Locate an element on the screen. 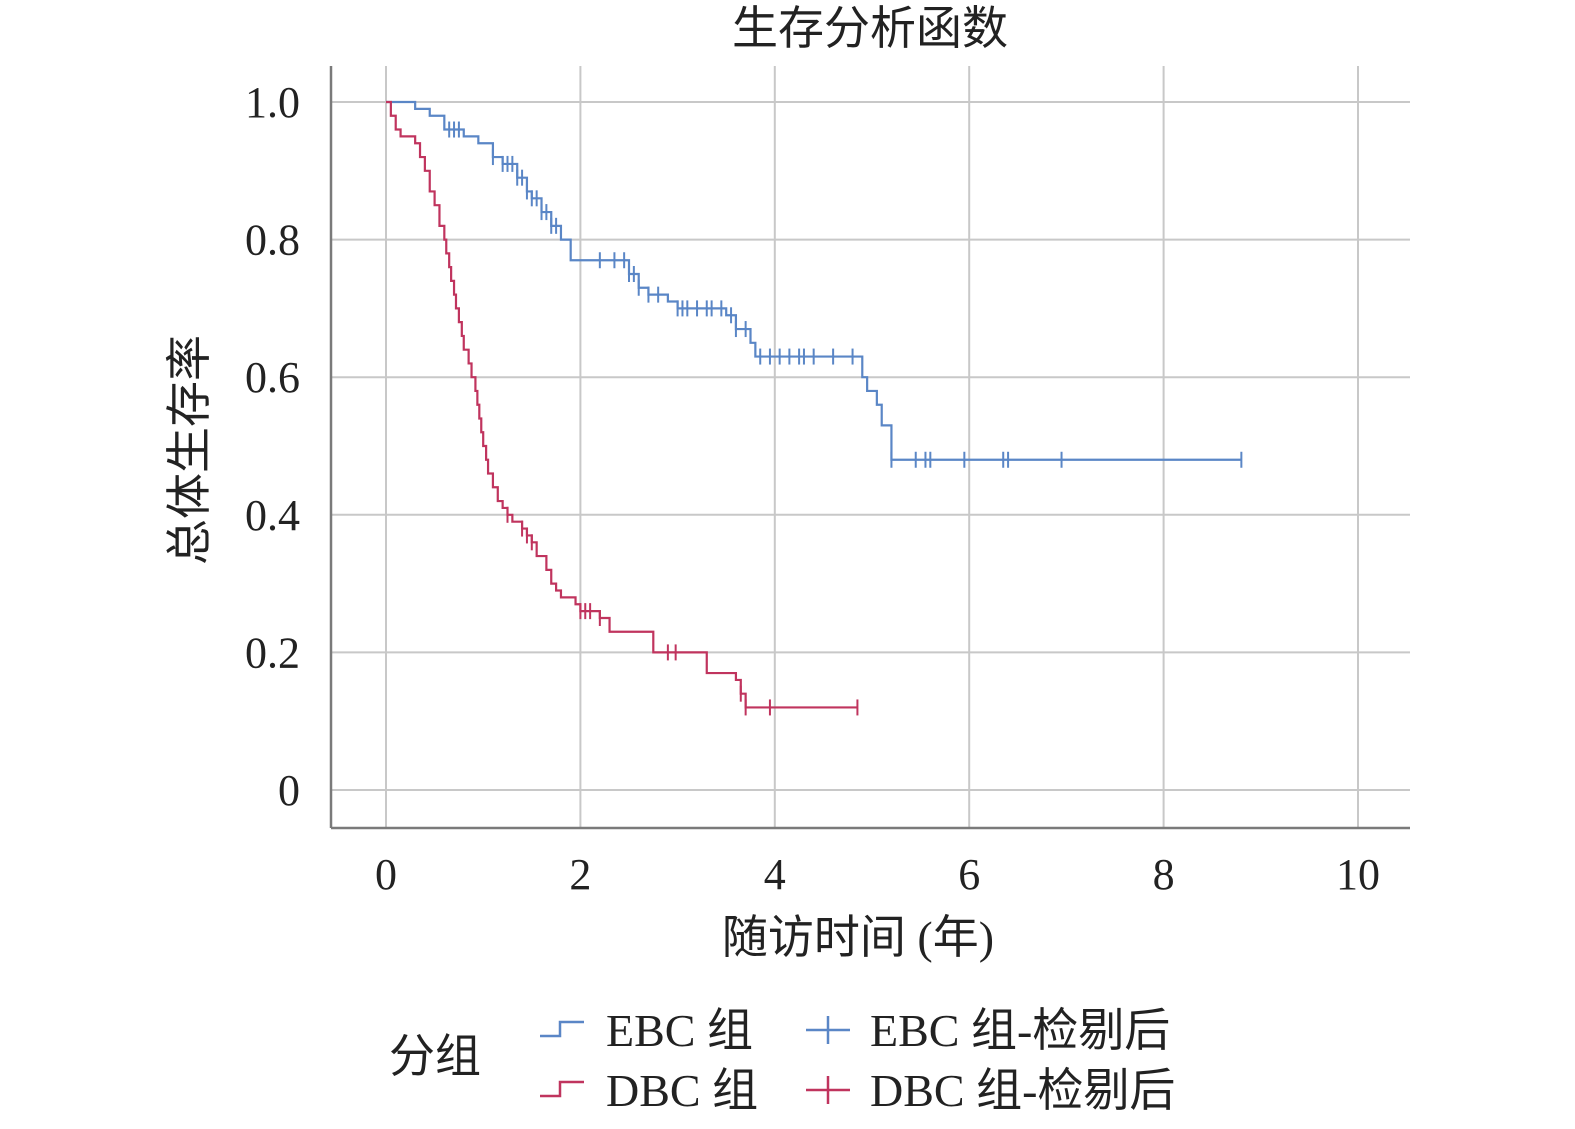 Image resolution: width=1575 pixels, height=1129 pixels. y-tick-labels: 0 0.2 0.4 0.6 0.8 1.0 is located at coordinates (272, 446).